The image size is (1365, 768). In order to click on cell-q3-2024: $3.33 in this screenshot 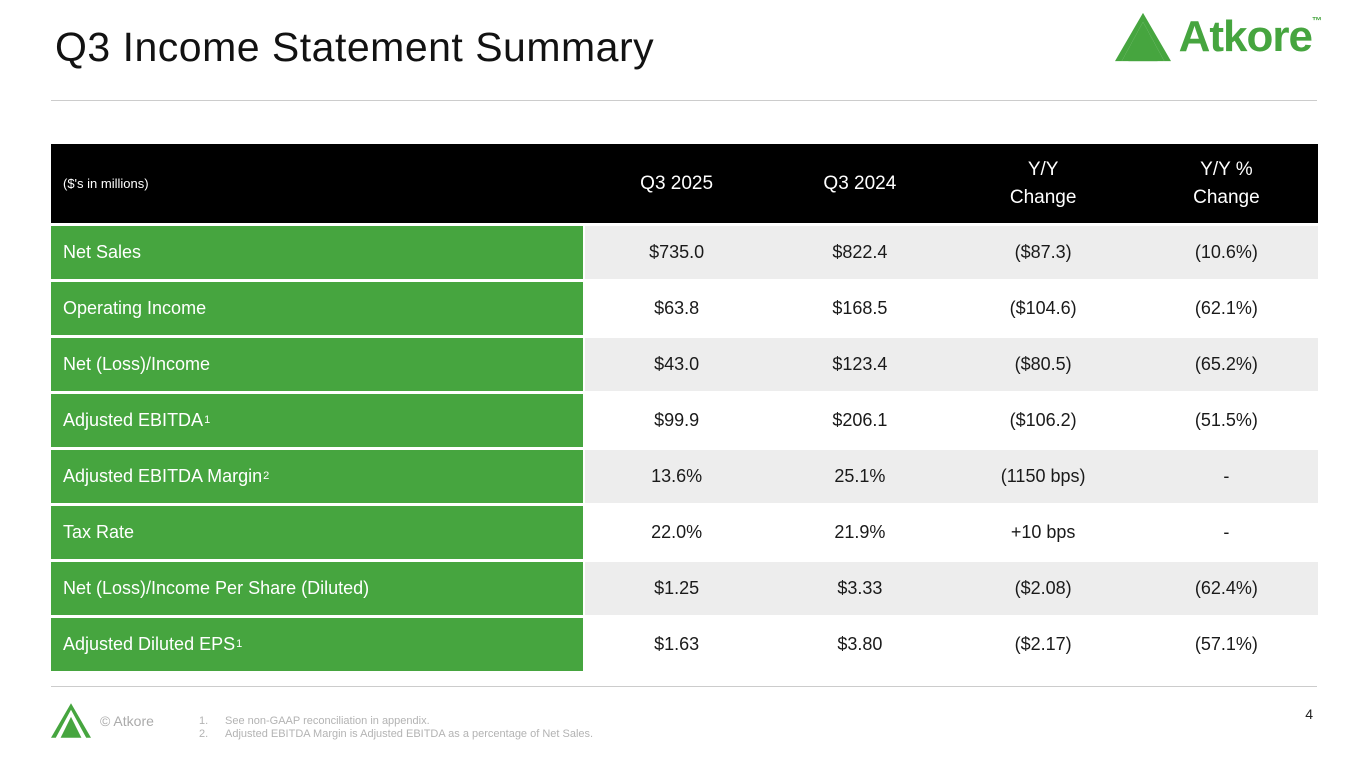, I will do `click(860, 588)`.